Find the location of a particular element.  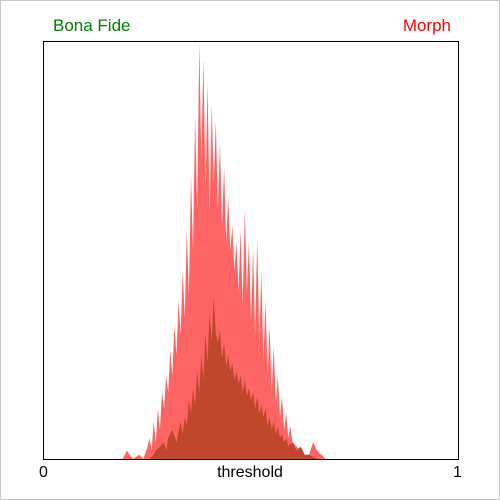

legend-bona-fide: Bona Fide is located at coordinates (92, 25).